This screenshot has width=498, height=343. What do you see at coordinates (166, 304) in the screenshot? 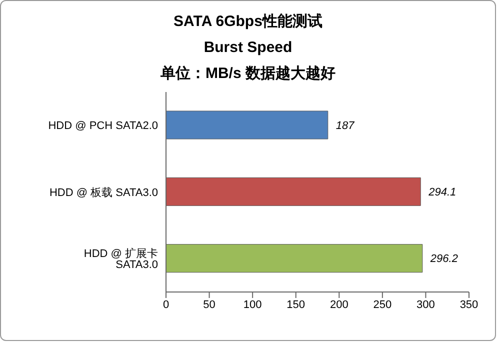
I see `x-tick-label: 0` at bounding box center [166, 304].